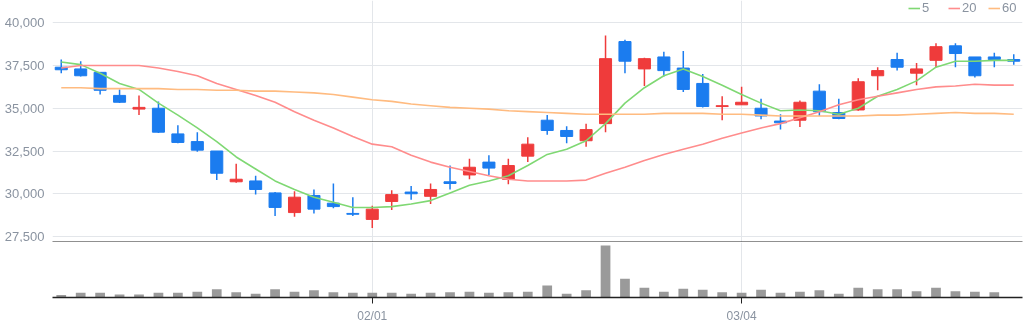 This screenshot has height=325, width=1024. I want to click on y-tick-label: 37,500, so click(24, 65).